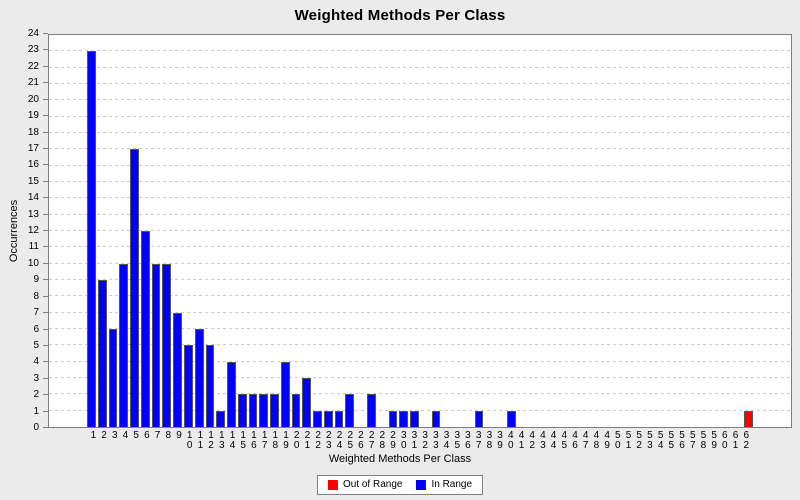 The image size is (800, 500). Describe the element at coordinates (36, 395) in the screenshot. I see `ytick-label: 2` at that location.